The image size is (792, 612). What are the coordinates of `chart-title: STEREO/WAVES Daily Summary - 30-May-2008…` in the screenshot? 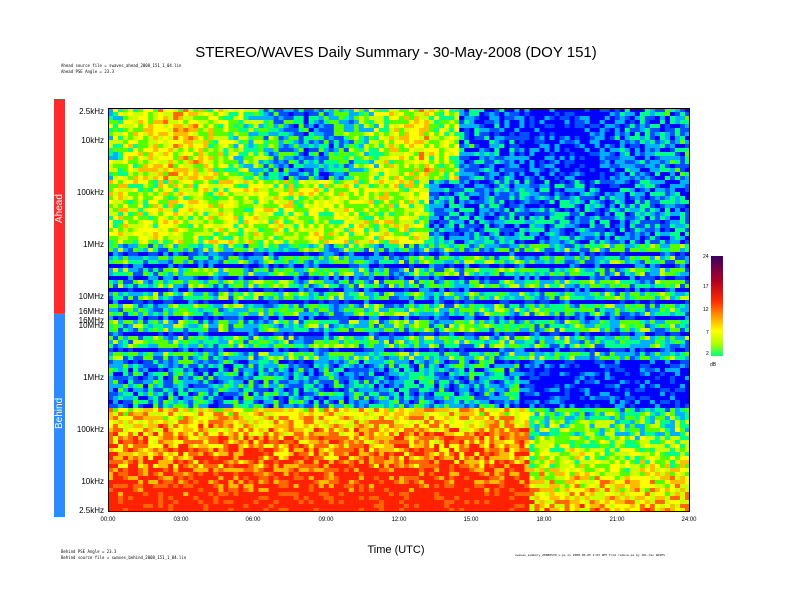 It's located at (396, 52).